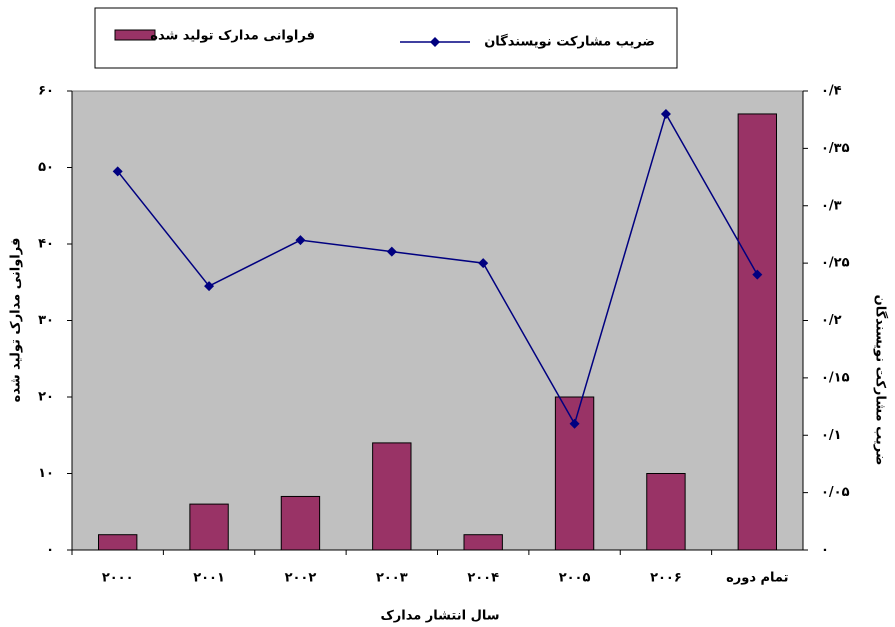  Describe the element at coordinates (835, 148) in the screenshot. I see `y2-tick-label: ۰/۳۵` at that location.